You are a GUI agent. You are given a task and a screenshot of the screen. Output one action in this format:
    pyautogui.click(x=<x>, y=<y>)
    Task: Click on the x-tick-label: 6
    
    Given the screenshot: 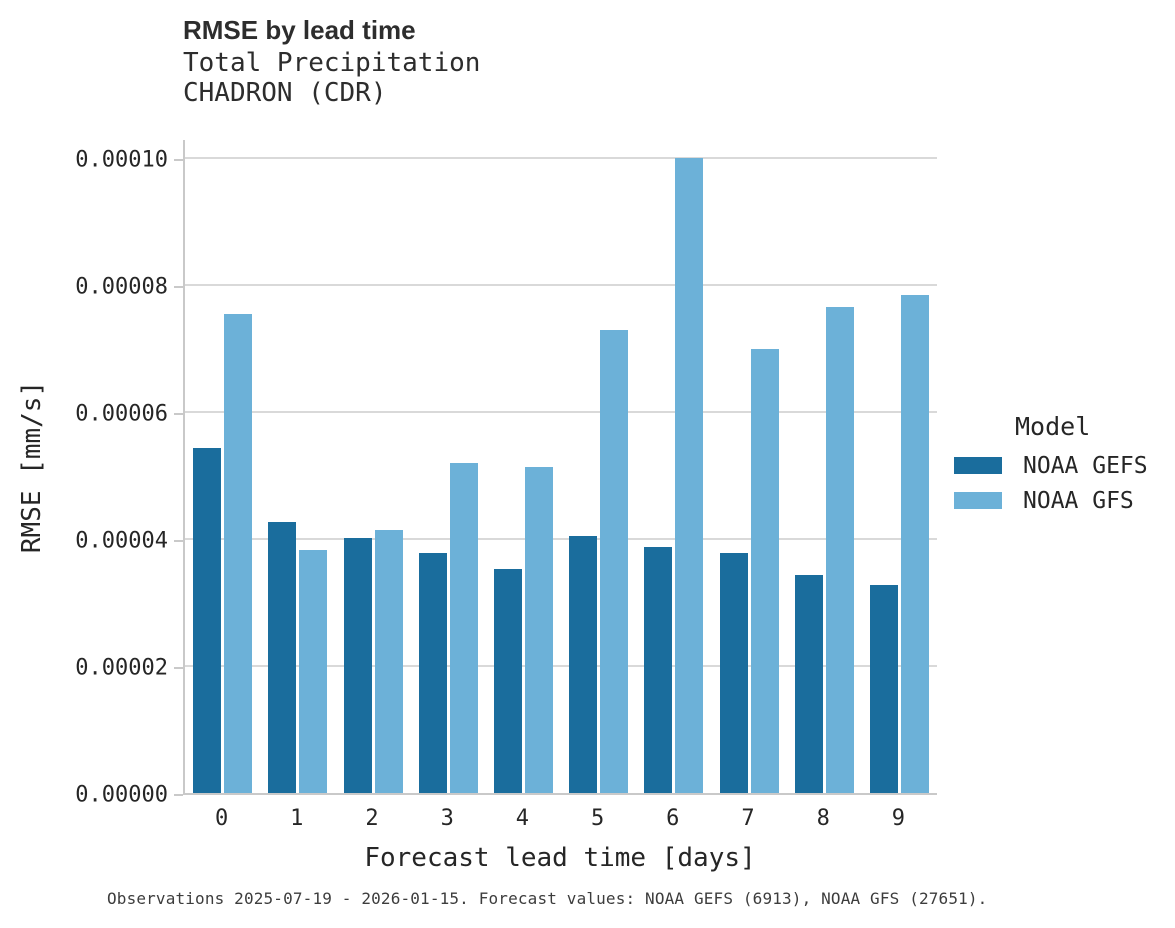 What is the action you would take?
    pyautogui.click(x=673, y=818)
    